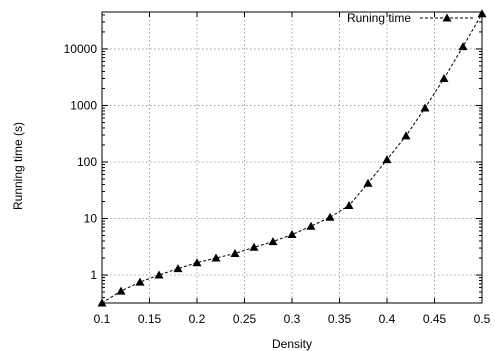 This screenshot has height=351, width=495. What do you see at coordinates (150, 319) in the screenshot?
I see `x-tick-label: 0.15` at bounding box center [150, 319].